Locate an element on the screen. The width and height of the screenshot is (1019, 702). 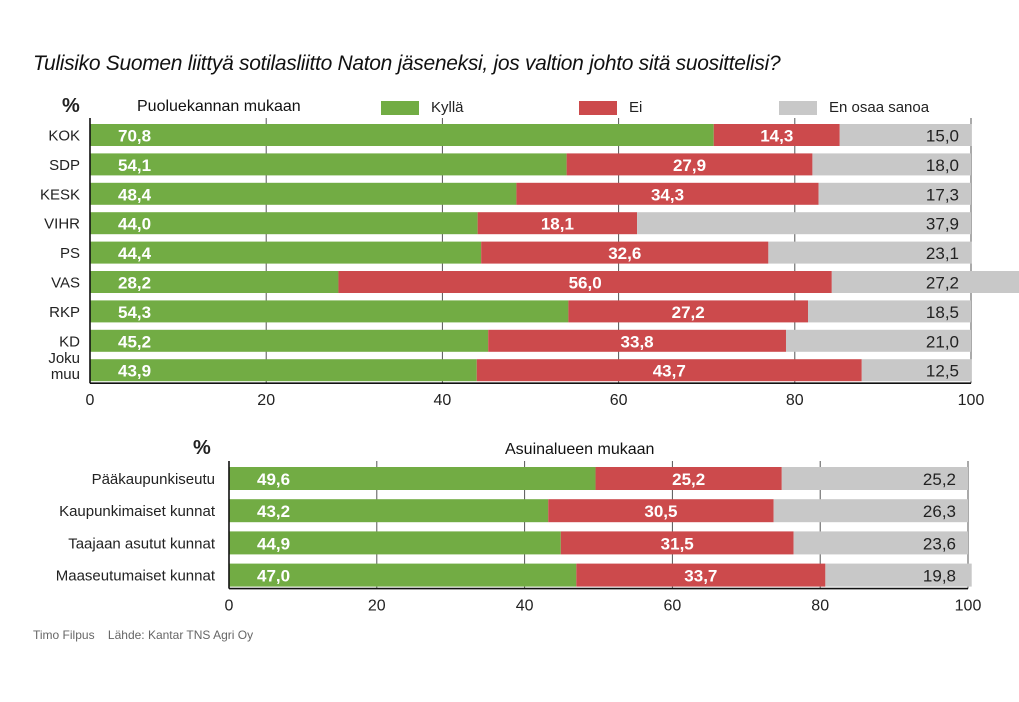
chart1-value-label-sdp-kylla: 54,1 is located at coordinates (134, 165).